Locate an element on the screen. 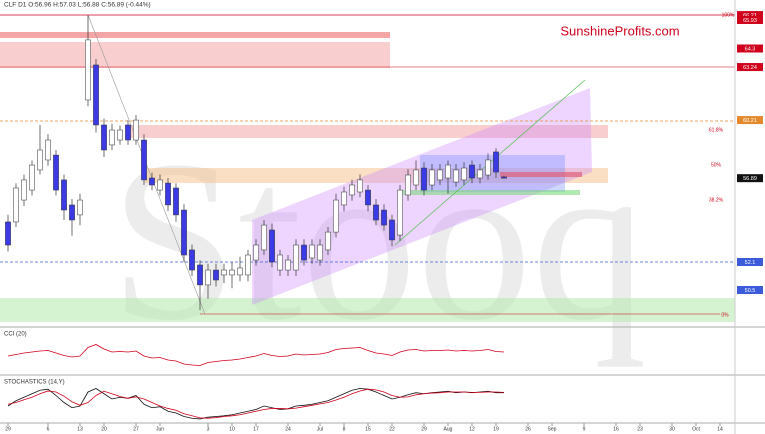 This screenshot has height=434, width=765. y-tick-label: 60.21 is located at coordinates (750, 121).